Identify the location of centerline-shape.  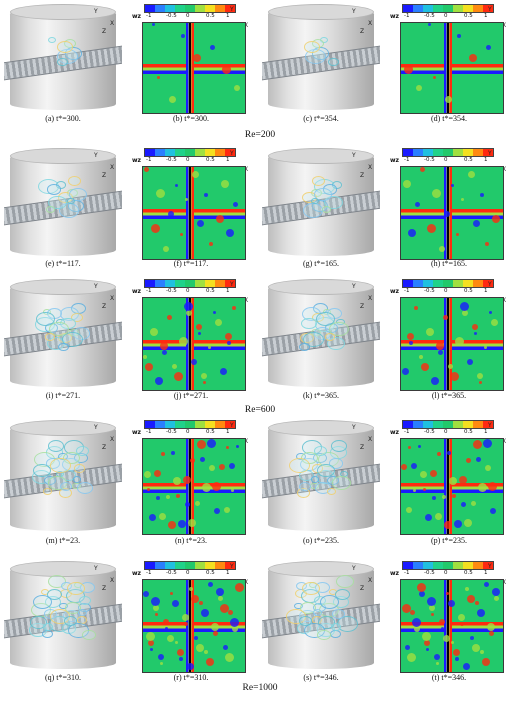
(447, 486).